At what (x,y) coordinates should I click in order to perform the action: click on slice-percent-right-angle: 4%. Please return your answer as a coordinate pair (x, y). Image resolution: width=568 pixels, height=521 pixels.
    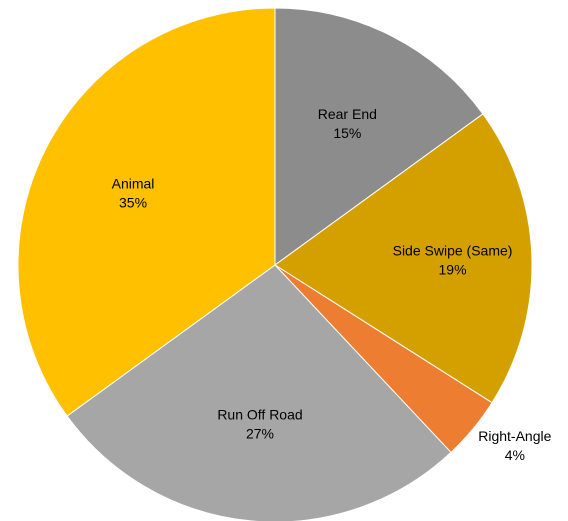
    Looking at the image, I should click on (515, 455).